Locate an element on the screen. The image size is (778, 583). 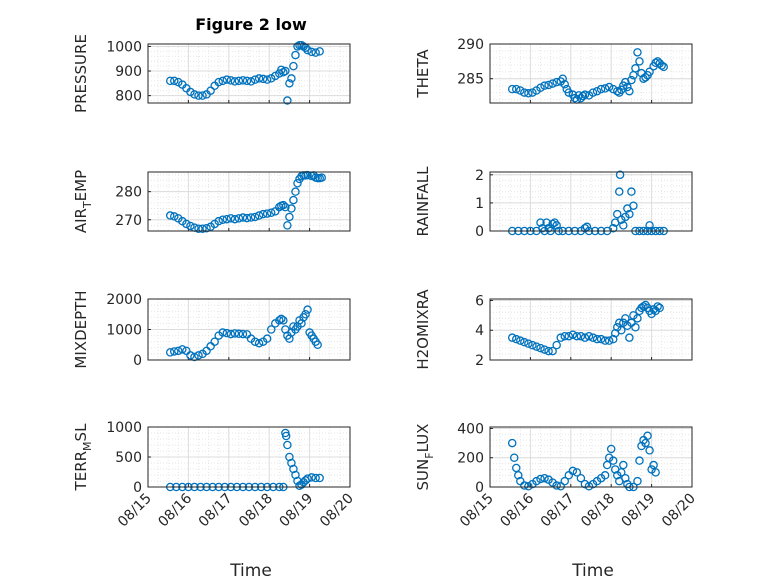
y-tick-label: 280 is located at coordinates (128, 193).